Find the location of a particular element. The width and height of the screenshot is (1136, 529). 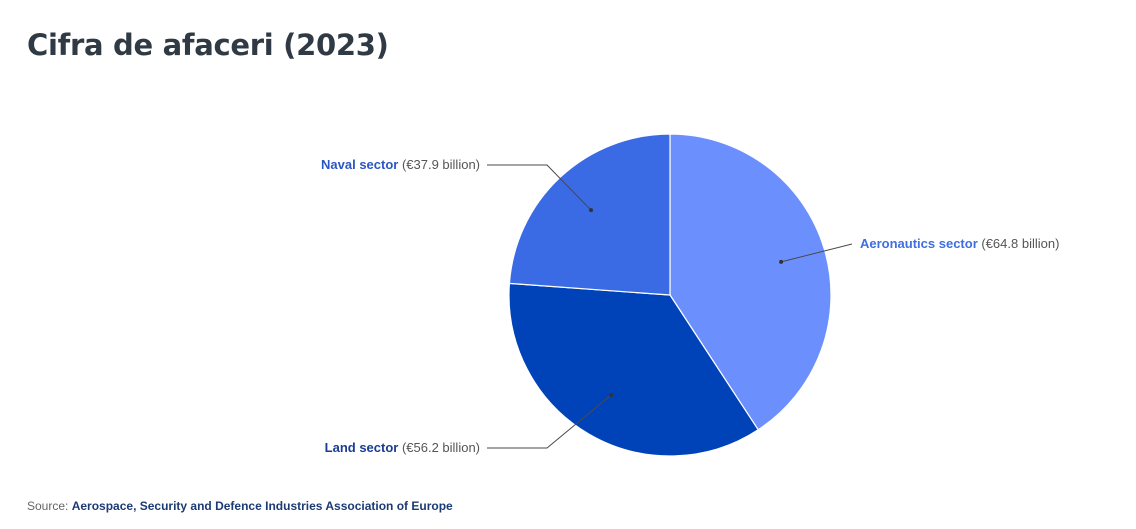

slice-label-name: Naval sector is located at coordinates (359, 164).